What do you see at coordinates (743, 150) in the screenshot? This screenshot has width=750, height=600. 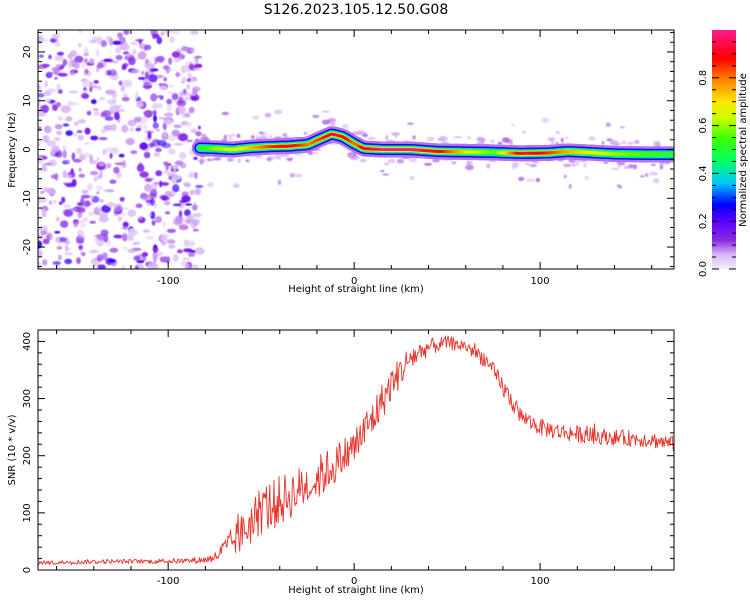 I see `colorbar-label: Normalized spectral amplitude` at bounding box center [743, 150].